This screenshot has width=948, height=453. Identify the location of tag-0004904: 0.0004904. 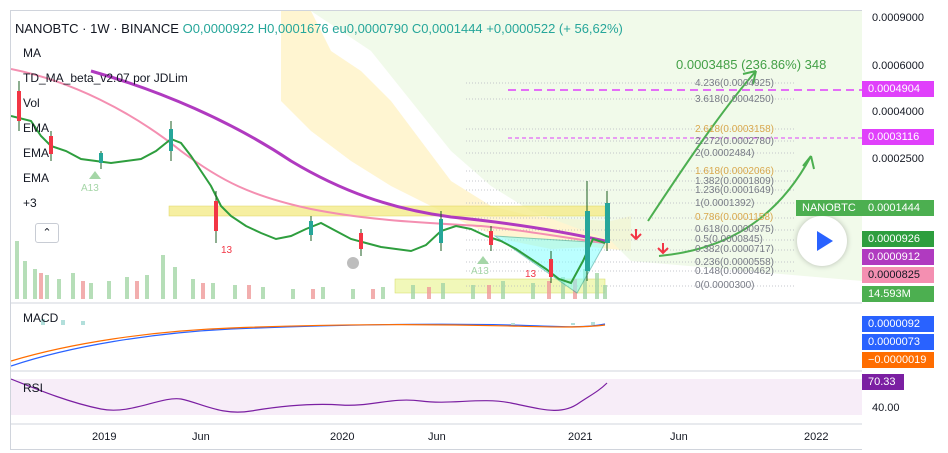
(898, 89).